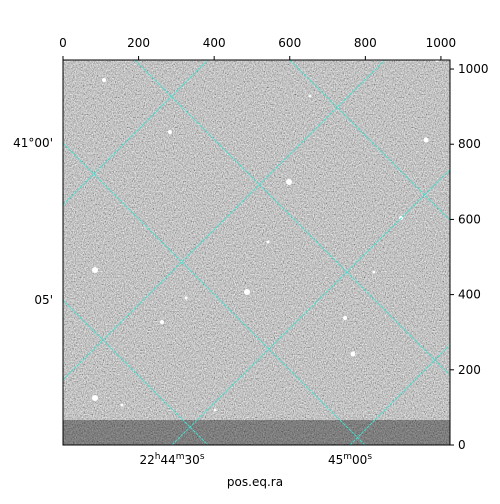 The image size is (500, 504). I want to click on x-tick-label: 600, so click(289, 43).